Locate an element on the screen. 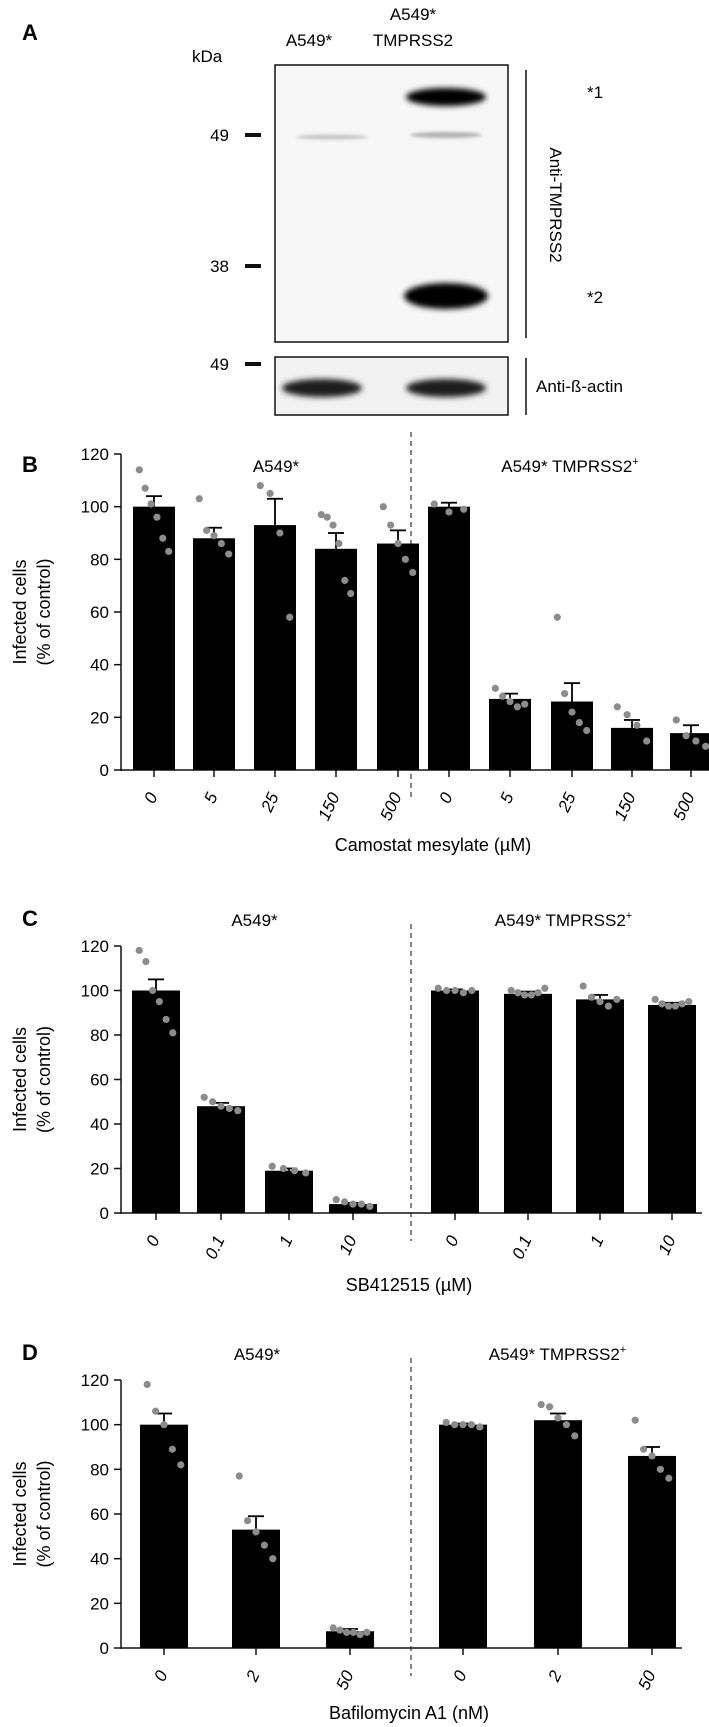  y-axis-label-line1: Infected cells is located at coordinates (20, 1513).